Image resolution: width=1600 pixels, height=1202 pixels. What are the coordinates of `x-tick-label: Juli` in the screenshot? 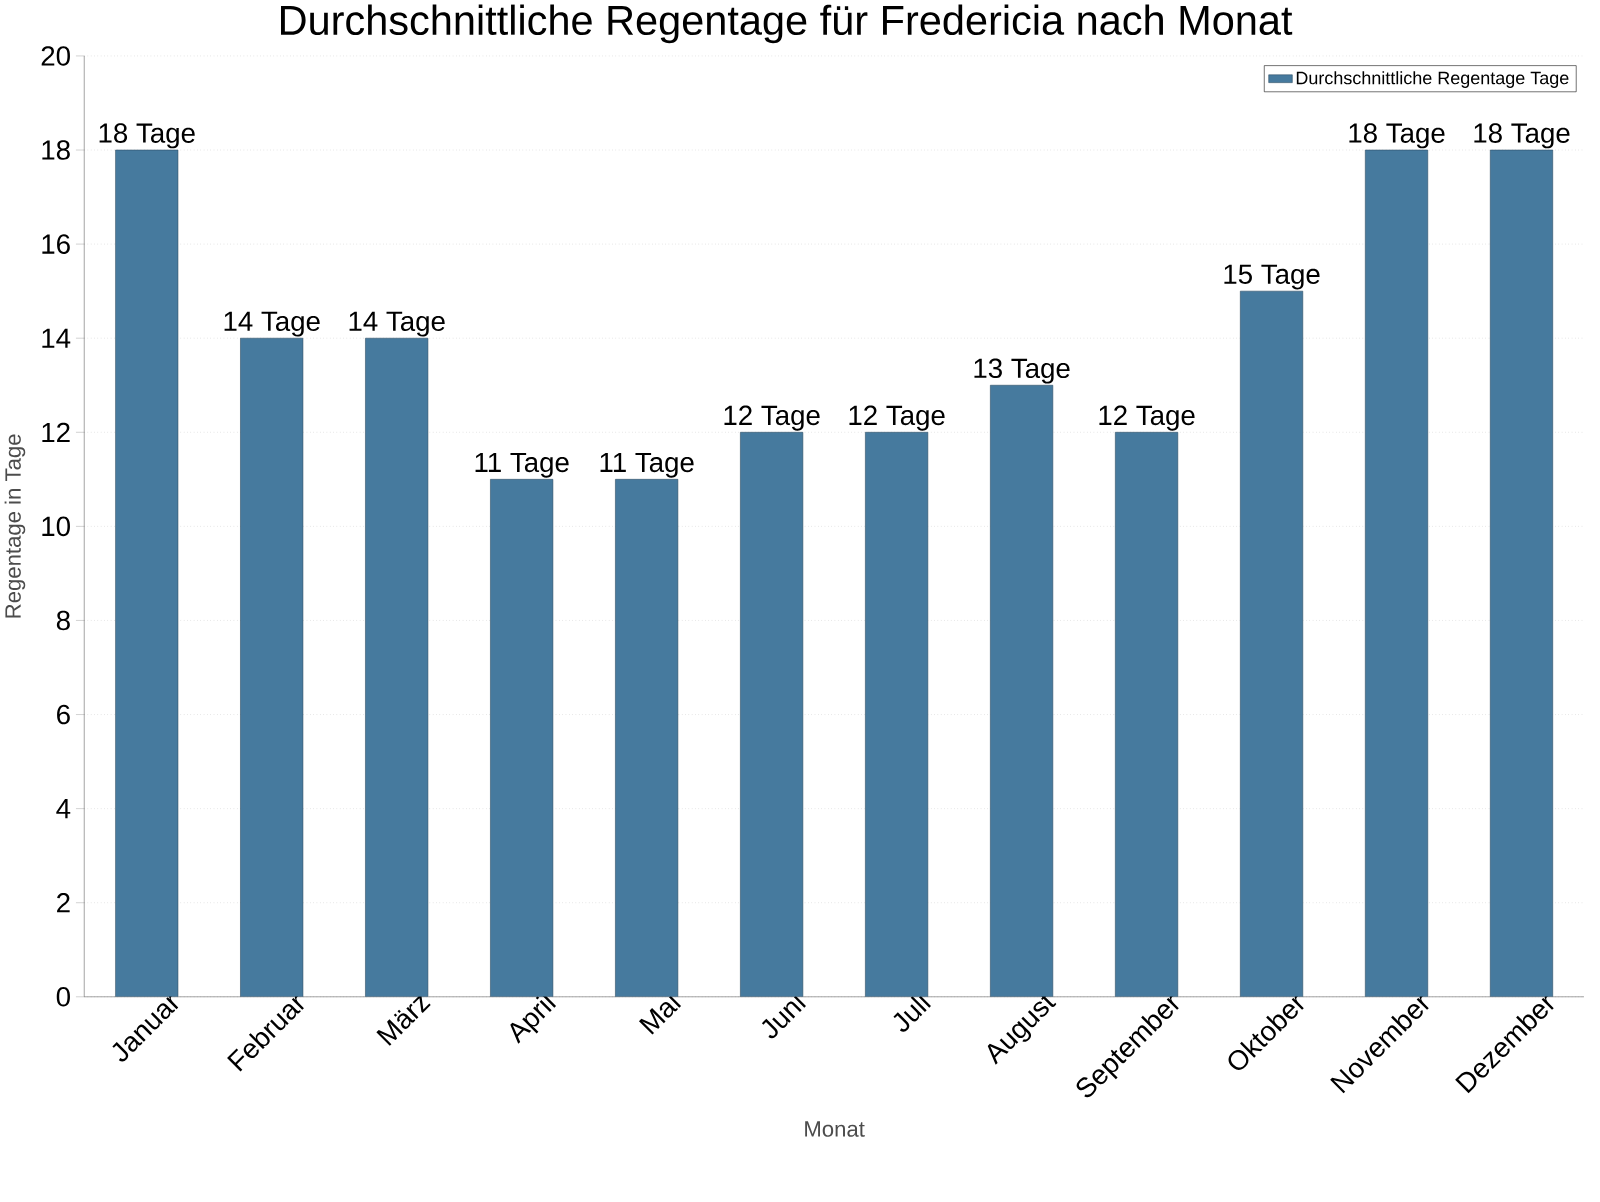 It's located at (912, 1011).